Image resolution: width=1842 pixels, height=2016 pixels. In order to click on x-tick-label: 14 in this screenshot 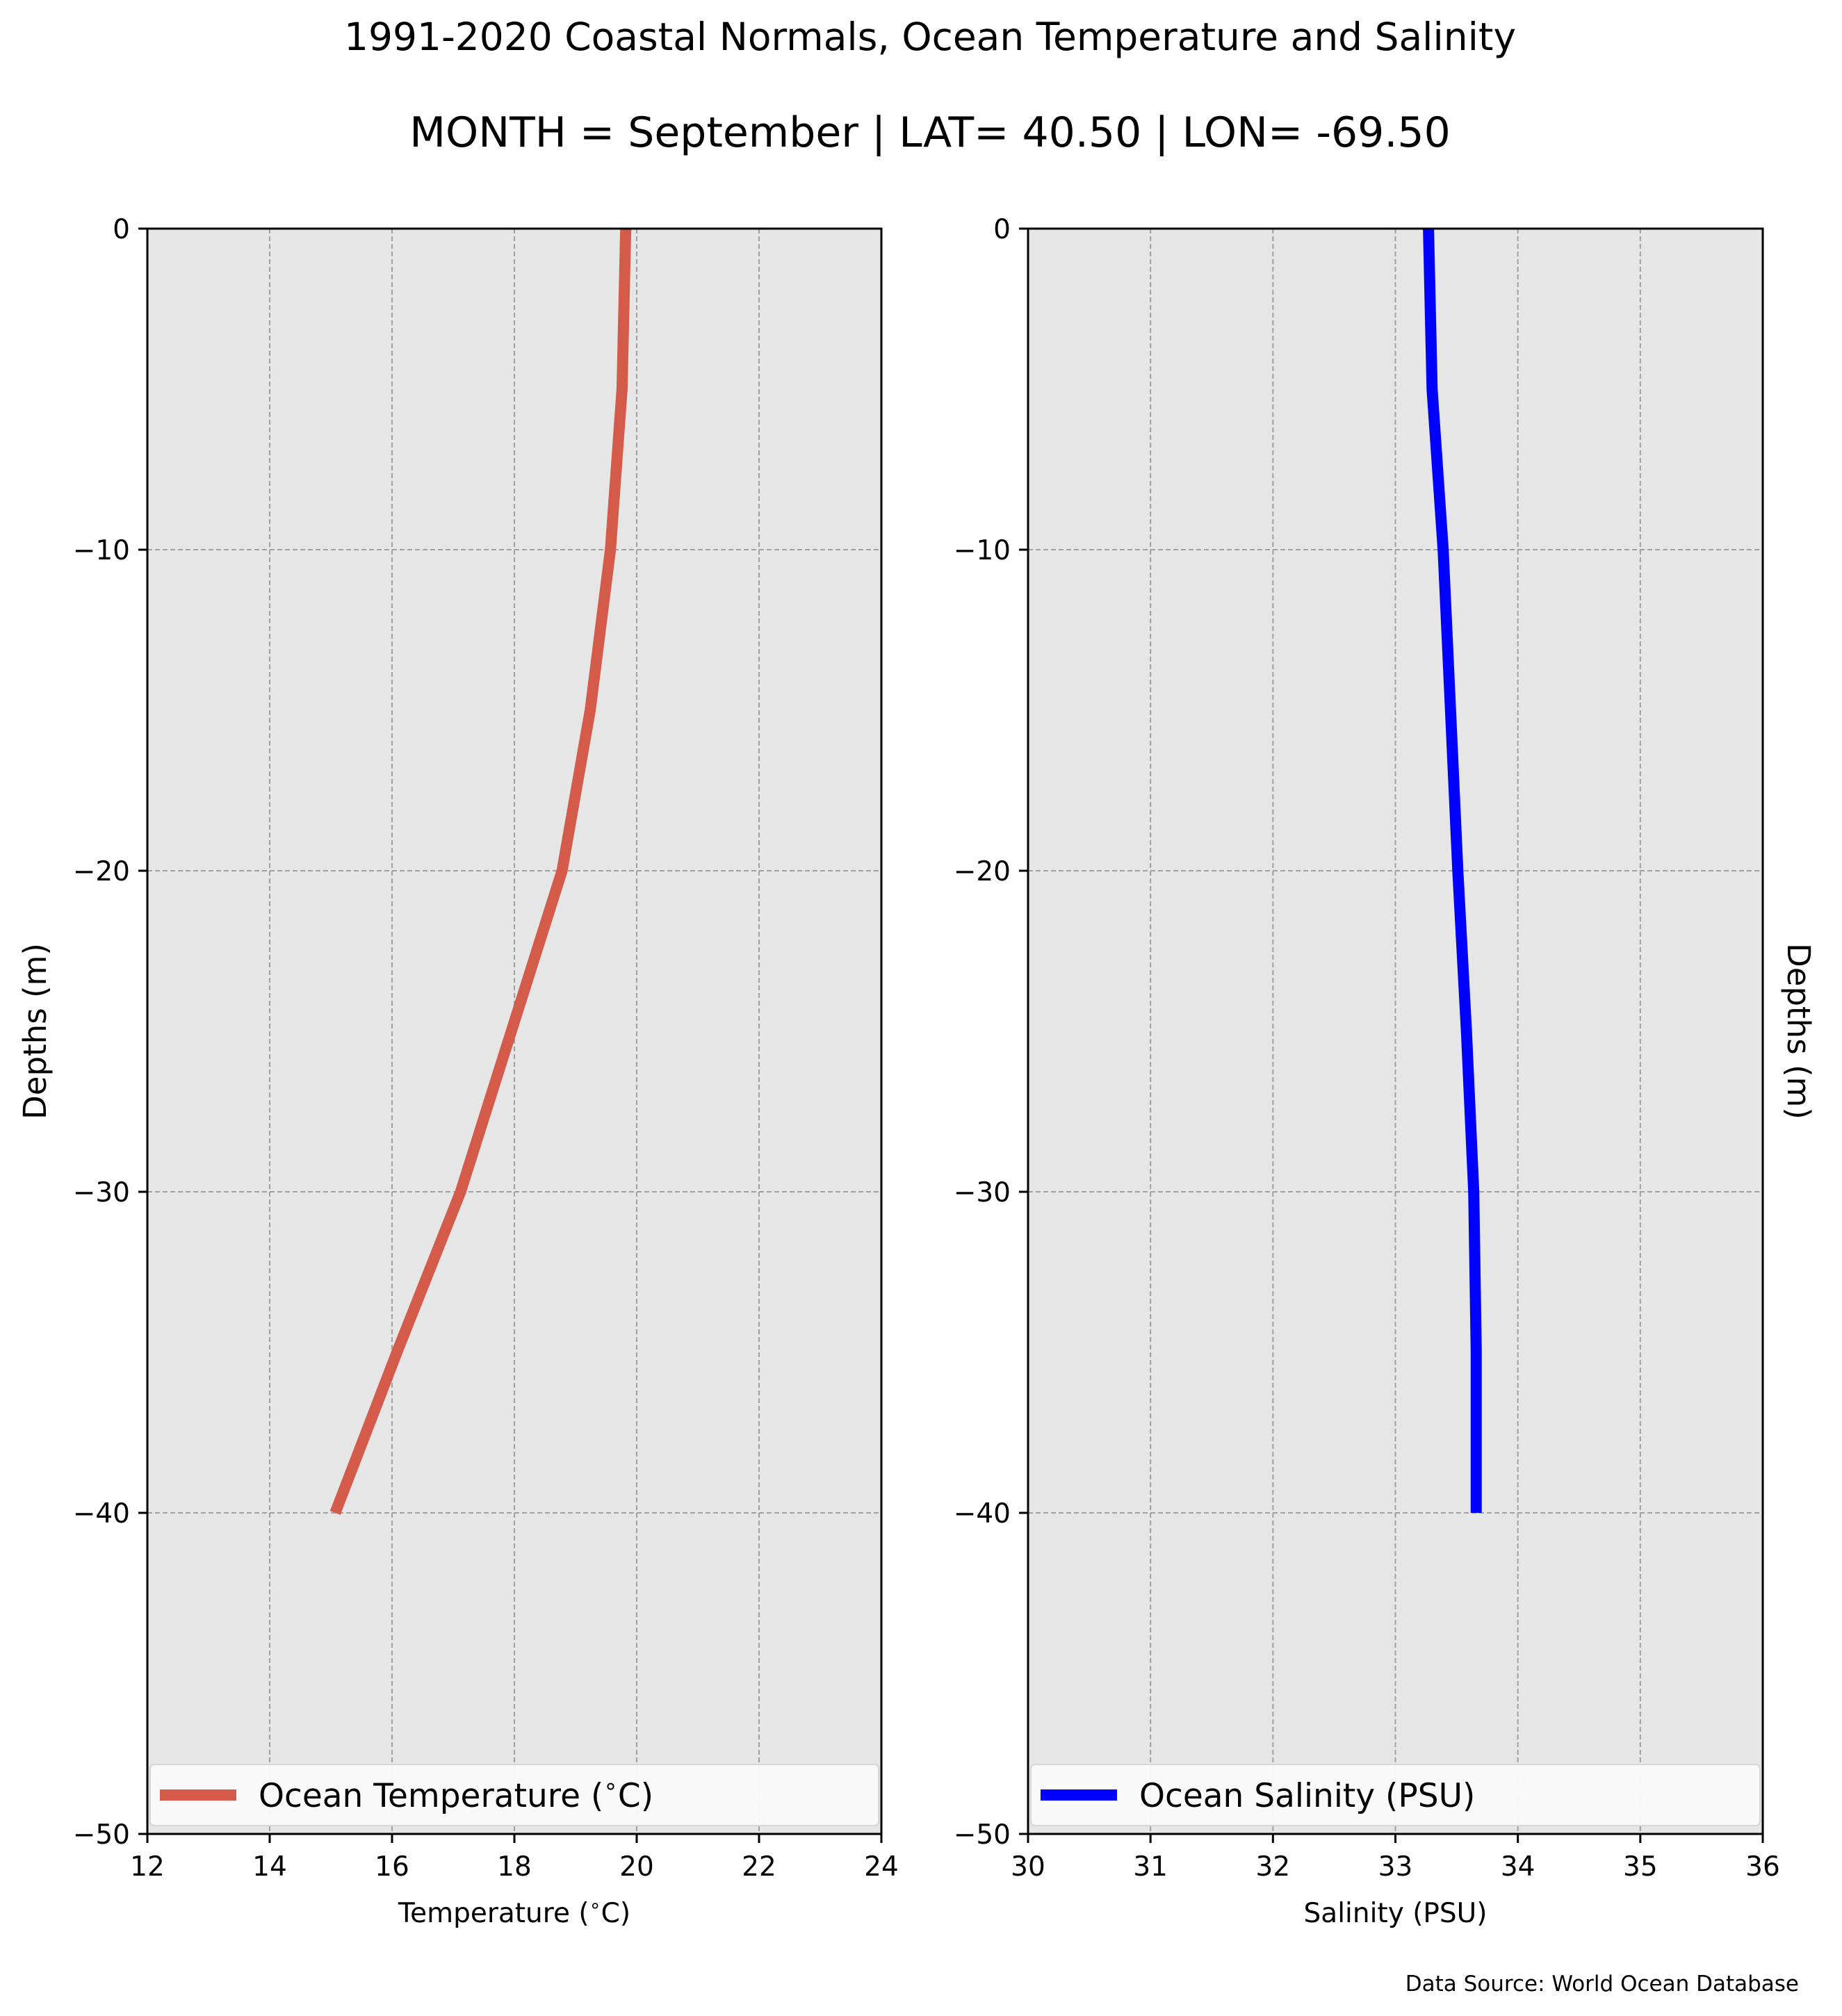, I will do `click(269, 1867)`.